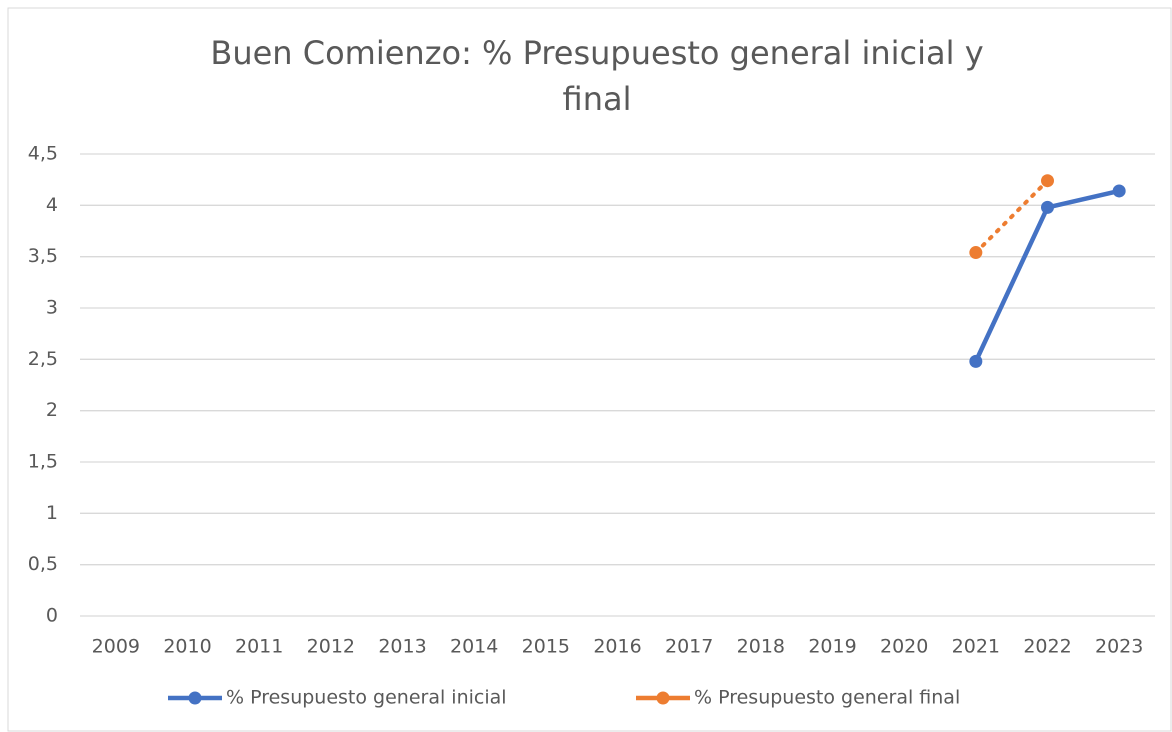 The height and width of the screenshot is (732, 1172). I want to click on series-line, so click(1011, 216).